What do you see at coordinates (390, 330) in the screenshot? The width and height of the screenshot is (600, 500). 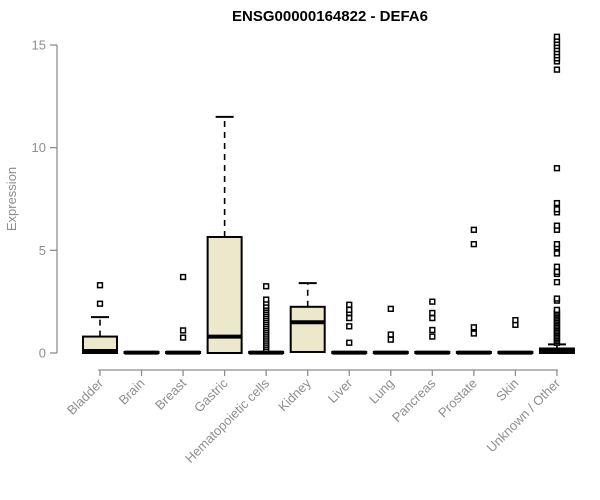 I see `box-group-lung` at bounding box center [390, 330].